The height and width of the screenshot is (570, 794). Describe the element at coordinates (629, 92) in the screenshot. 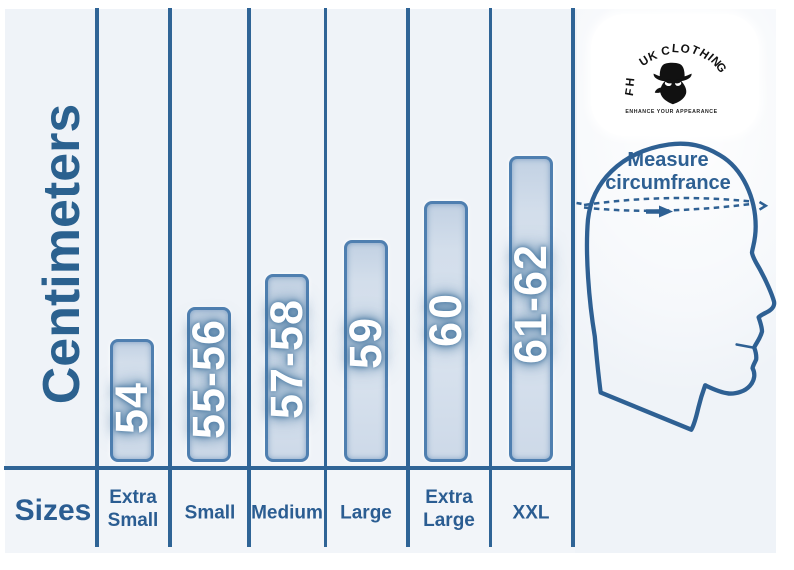

I see `svg-text: F` at that location.